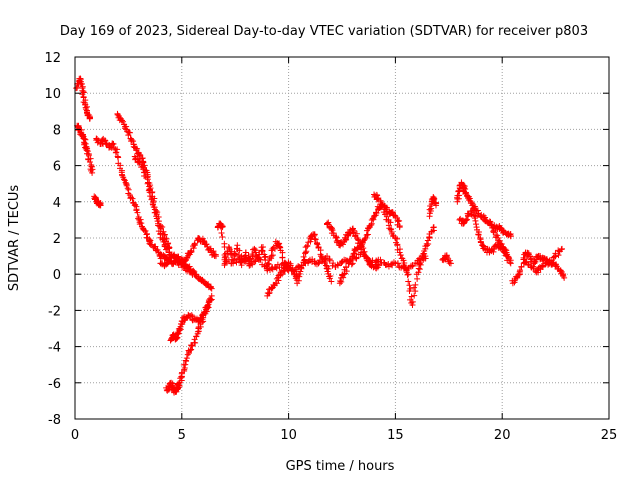  I want to click on y-axis-label: SDTVAR / TECUs, so click(14, 238).